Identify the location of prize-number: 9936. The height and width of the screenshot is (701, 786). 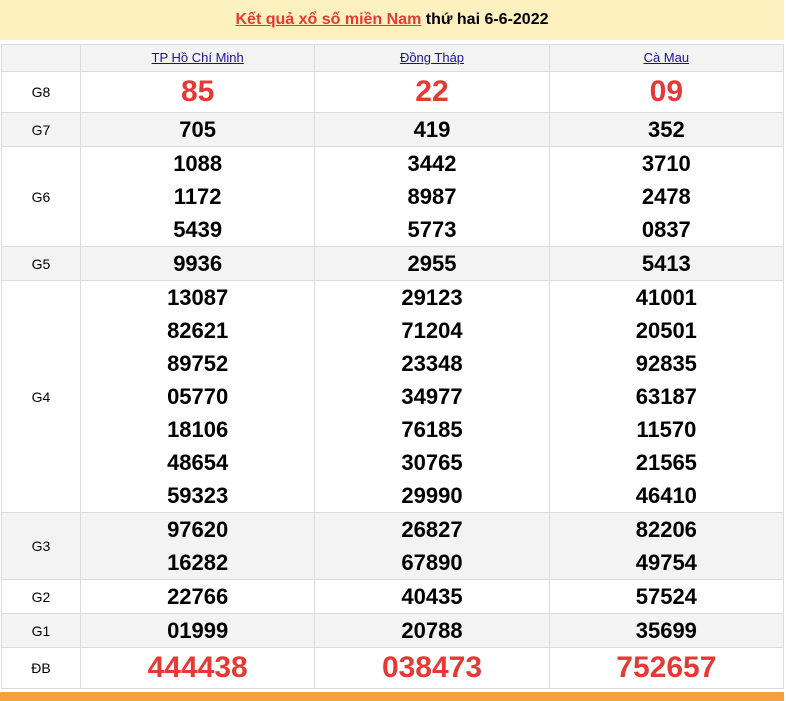
(198, 263).